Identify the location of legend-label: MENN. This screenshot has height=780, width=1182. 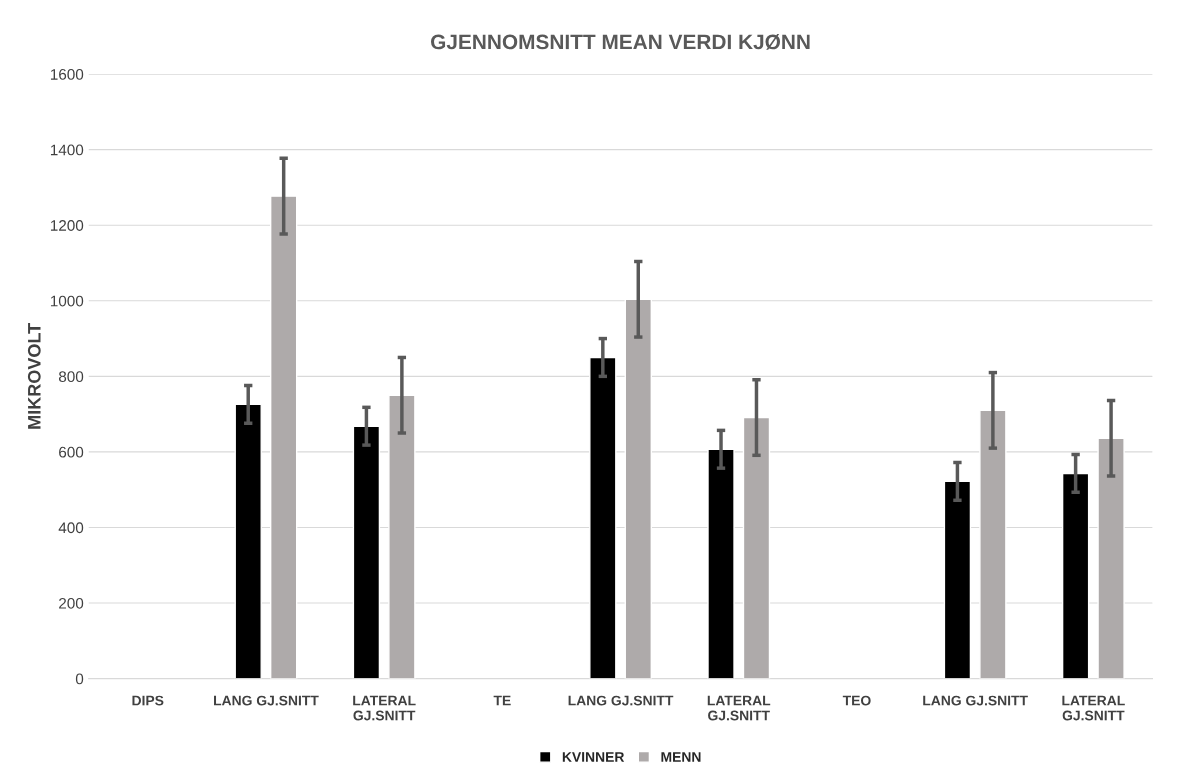
(681, 757).